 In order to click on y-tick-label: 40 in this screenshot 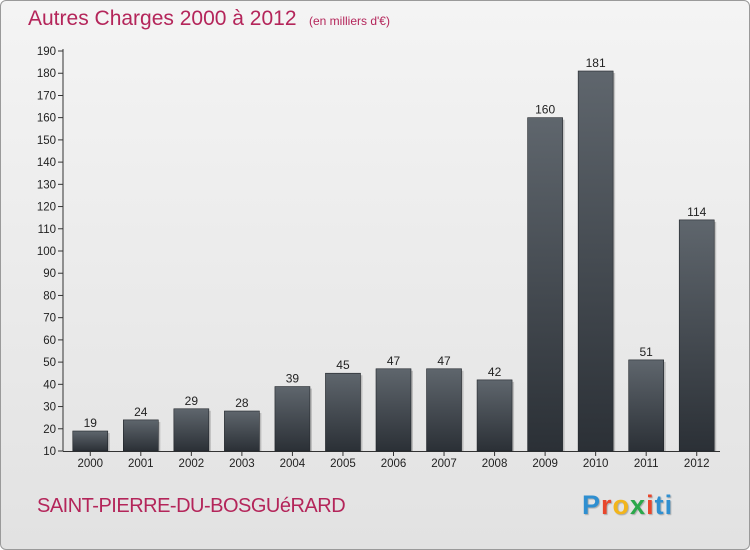, I will do `click(49, 385)`.